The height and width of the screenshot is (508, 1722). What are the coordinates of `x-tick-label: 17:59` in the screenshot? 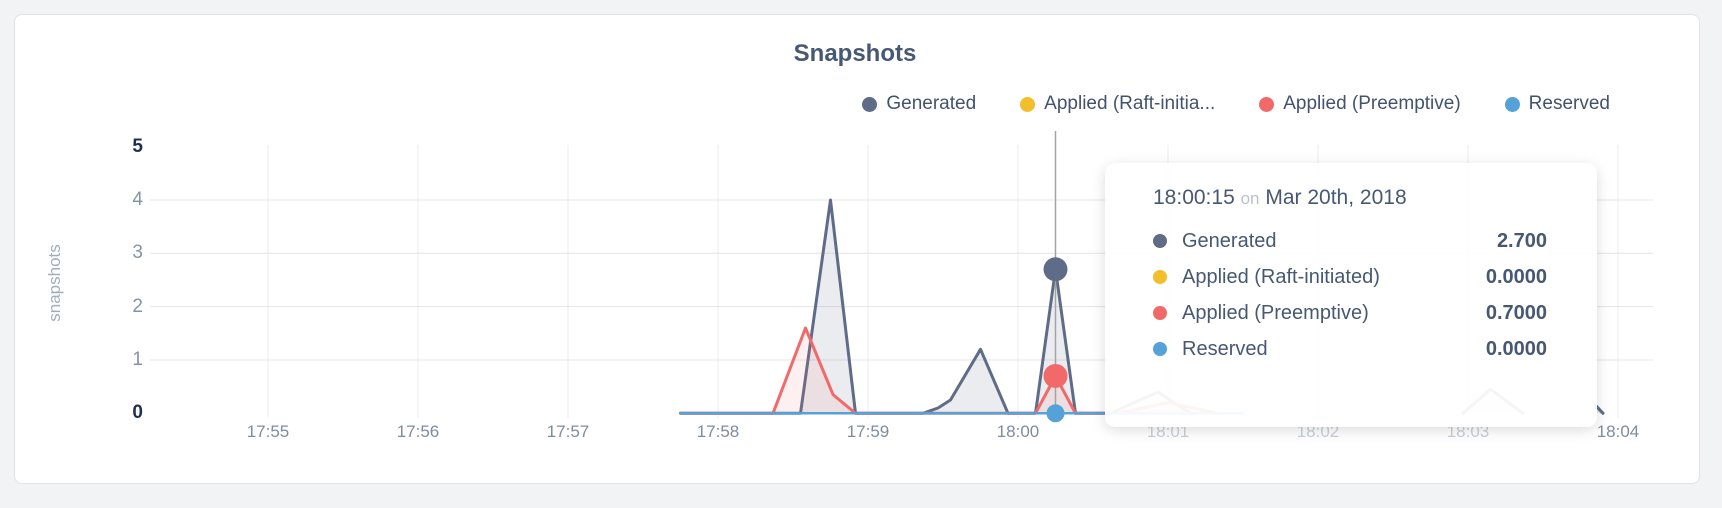 It's located at (868, 431).